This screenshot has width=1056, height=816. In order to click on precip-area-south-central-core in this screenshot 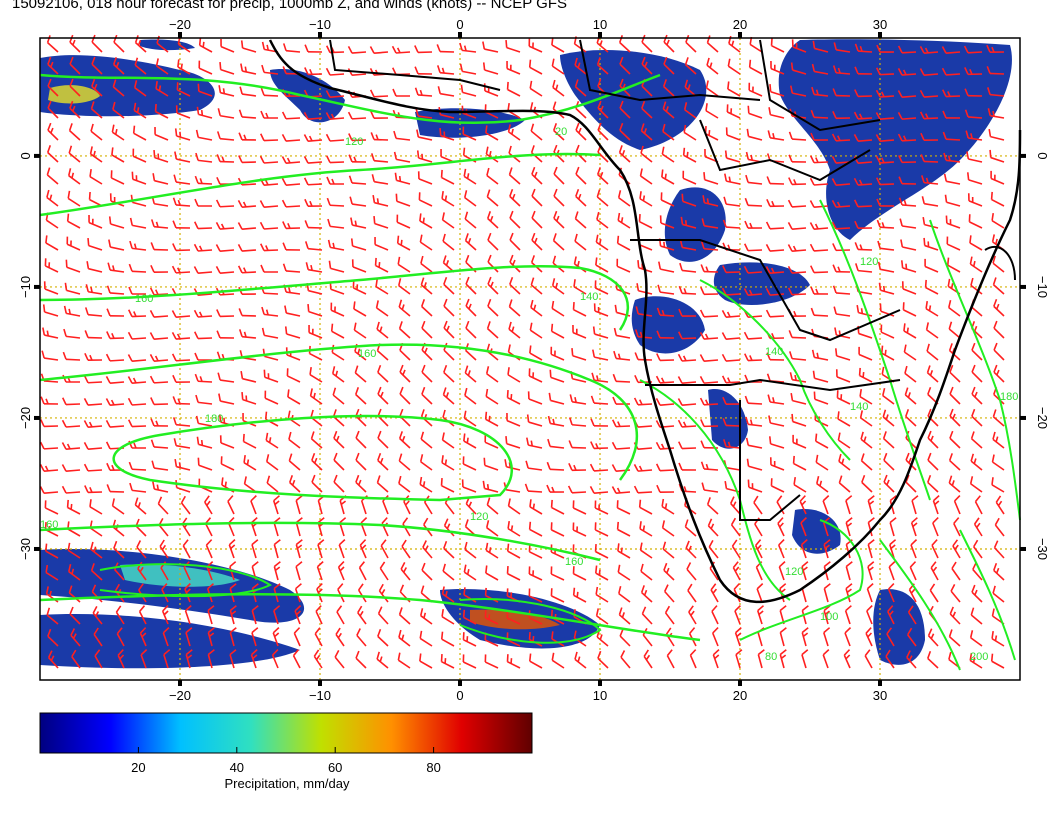, I will do `click(515, 619)`.